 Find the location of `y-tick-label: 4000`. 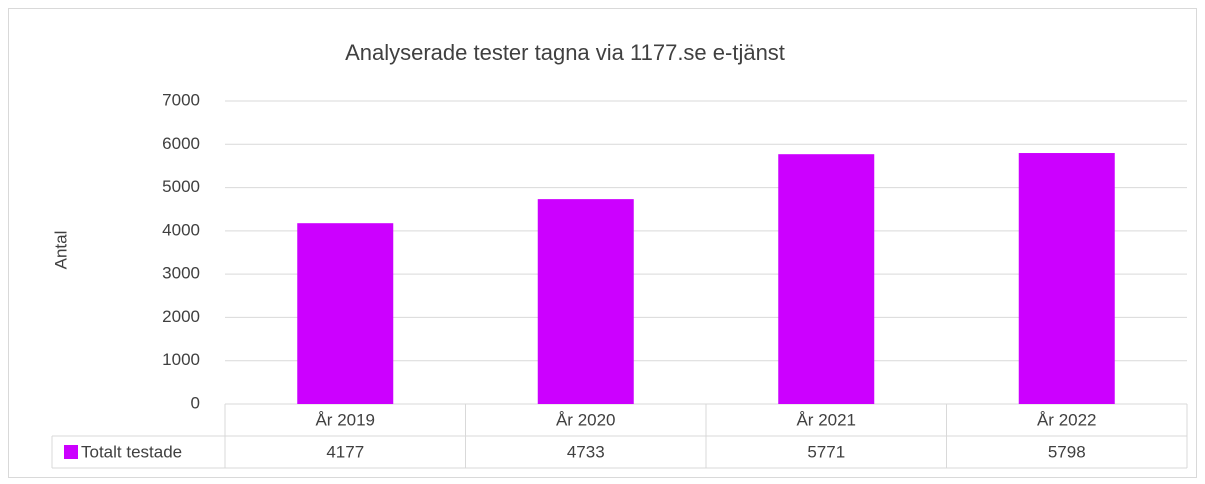

y-tick-label: 4000 is located at coordinates (181, 229).